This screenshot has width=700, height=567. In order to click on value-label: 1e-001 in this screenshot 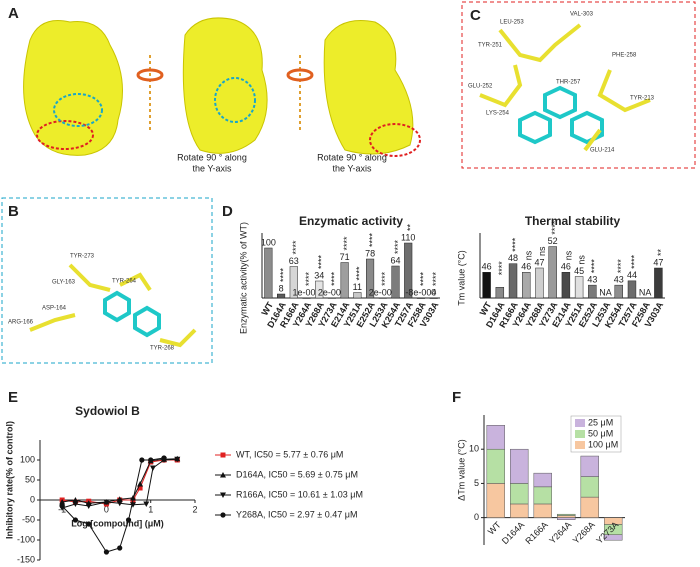, I will do `click(306, 292)`.